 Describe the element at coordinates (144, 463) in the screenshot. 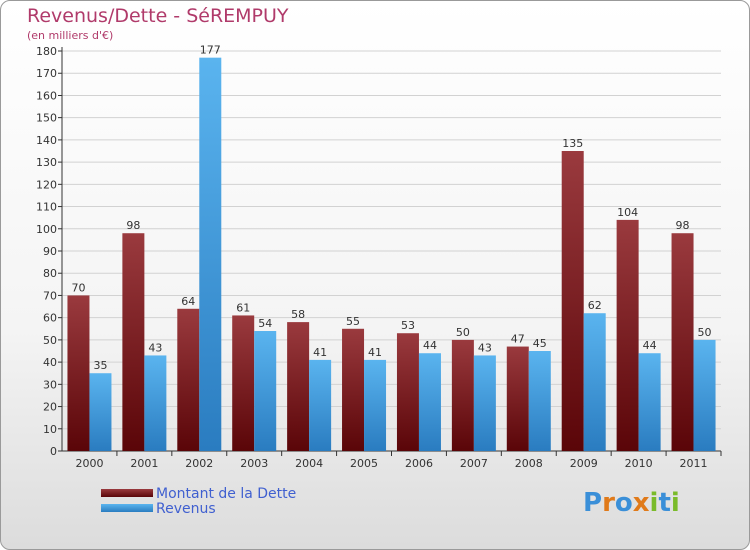

I see `x-tick-label: 2001` at that location.